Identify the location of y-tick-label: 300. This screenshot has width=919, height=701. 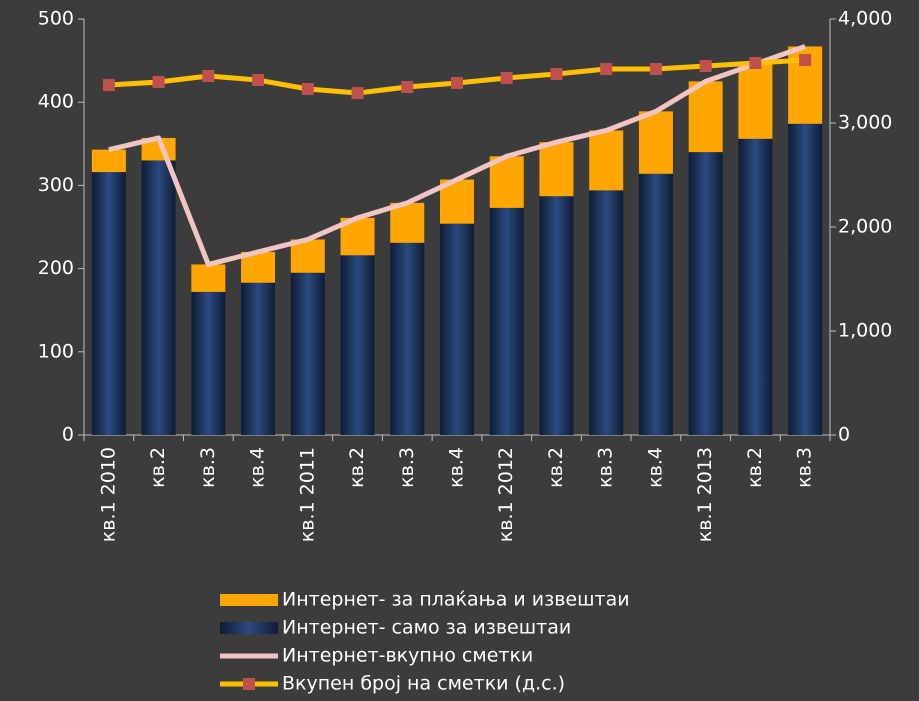
(56, 185).